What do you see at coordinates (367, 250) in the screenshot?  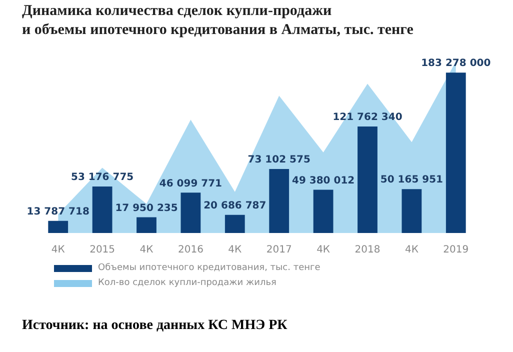 I see `x-tick-label: 2018` at bounding box center [367, 250].